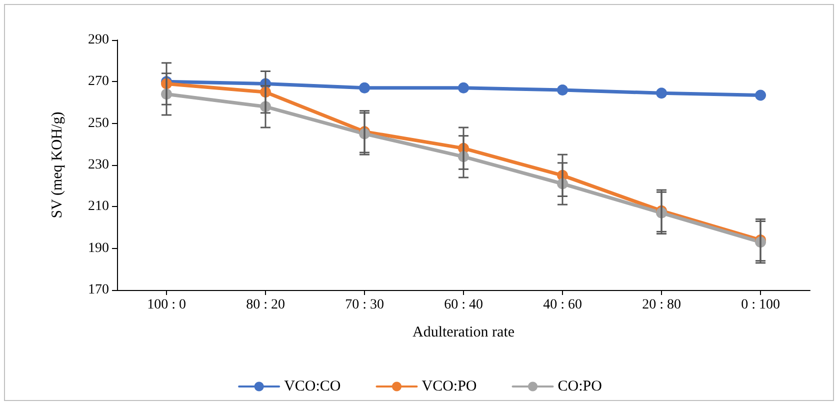  I want to click on y-tick-label: 210, so click(98, 206).